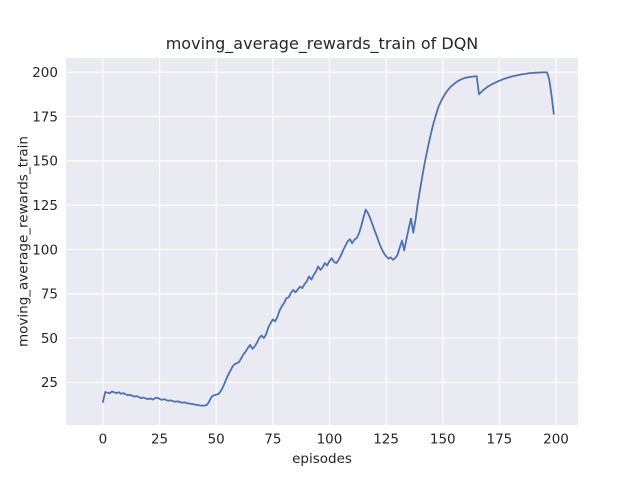 This screenshot has width=640, height=480. Describe the element at coordinates (443, 440) in the screenshot. I see `x-tick-label: 150` at that location.